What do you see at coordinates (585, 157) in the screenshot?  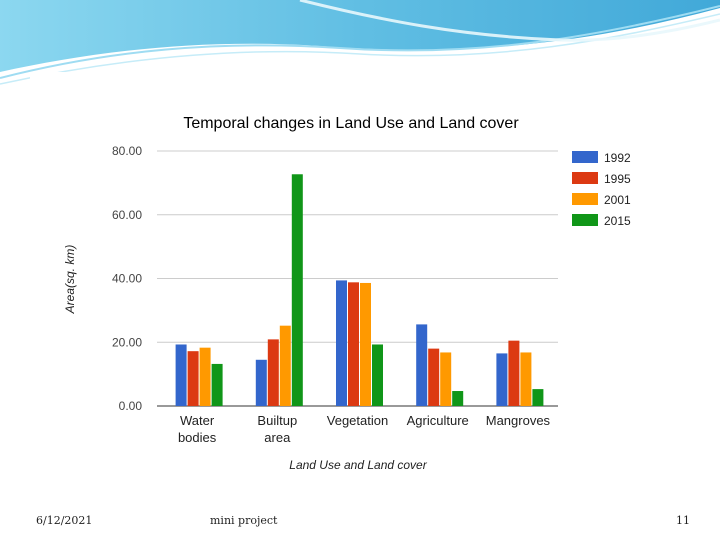 I see `legend-swatch-1992` at bounding box center [585, 157].